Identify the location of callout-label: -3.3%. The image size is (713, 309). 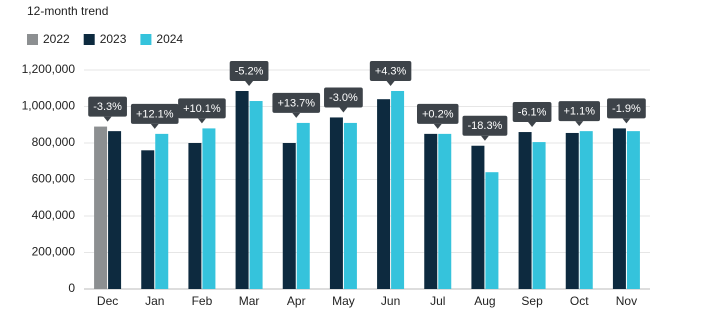
(107, 107).